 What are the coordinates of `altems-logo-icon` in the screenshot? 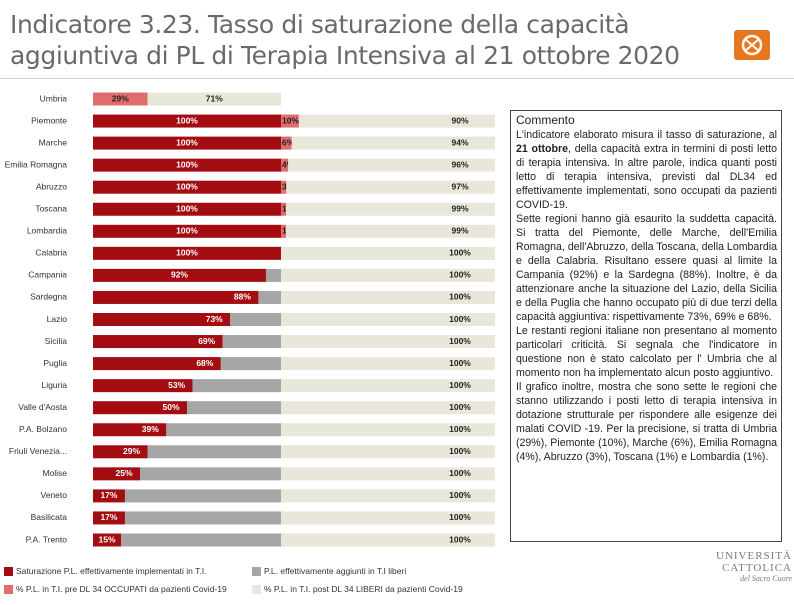 It's located at (752, 45).